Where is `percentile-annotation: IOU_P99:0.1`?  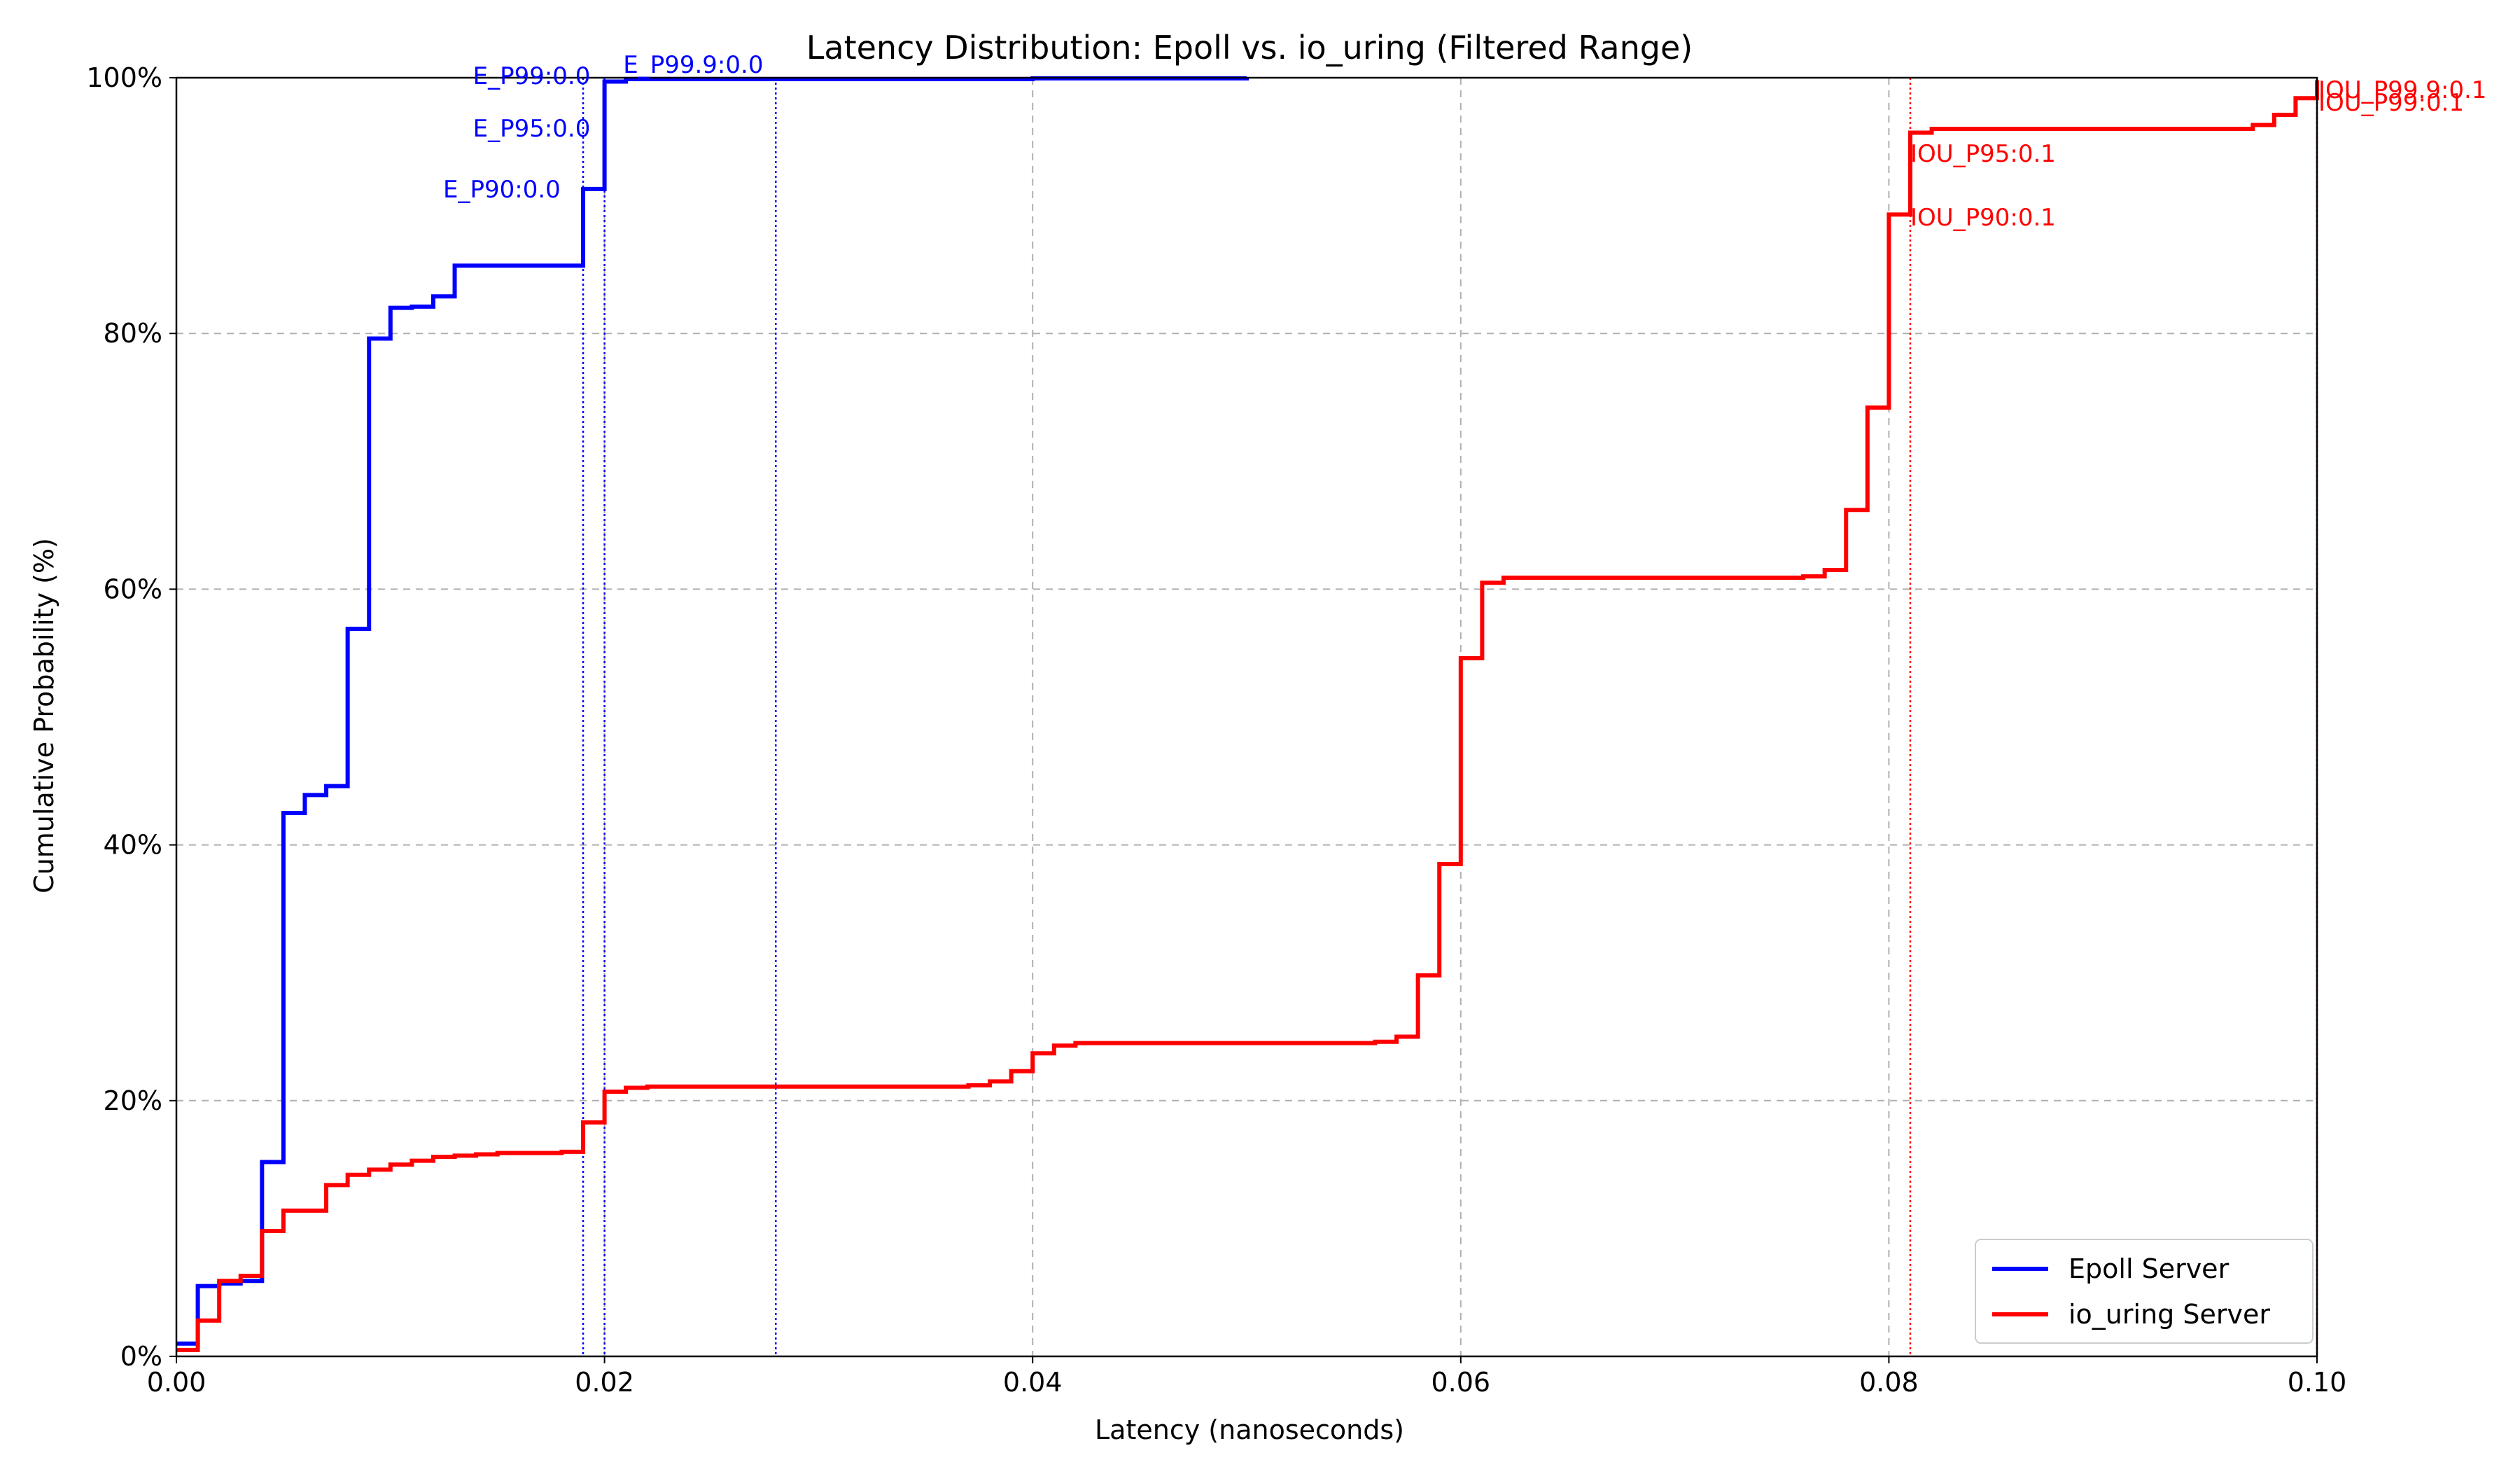
percentile-annotation: IOU_P99:0.1 is located at coordinates (2391, 103).